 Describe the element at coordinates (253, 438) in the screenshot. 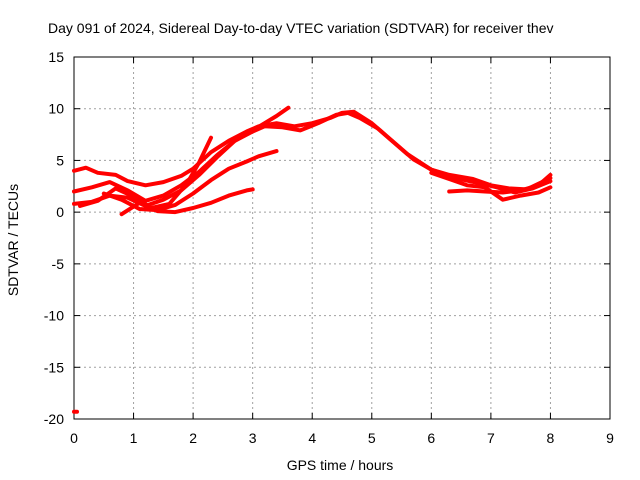

I see `x-tick-label: 3` at that location.